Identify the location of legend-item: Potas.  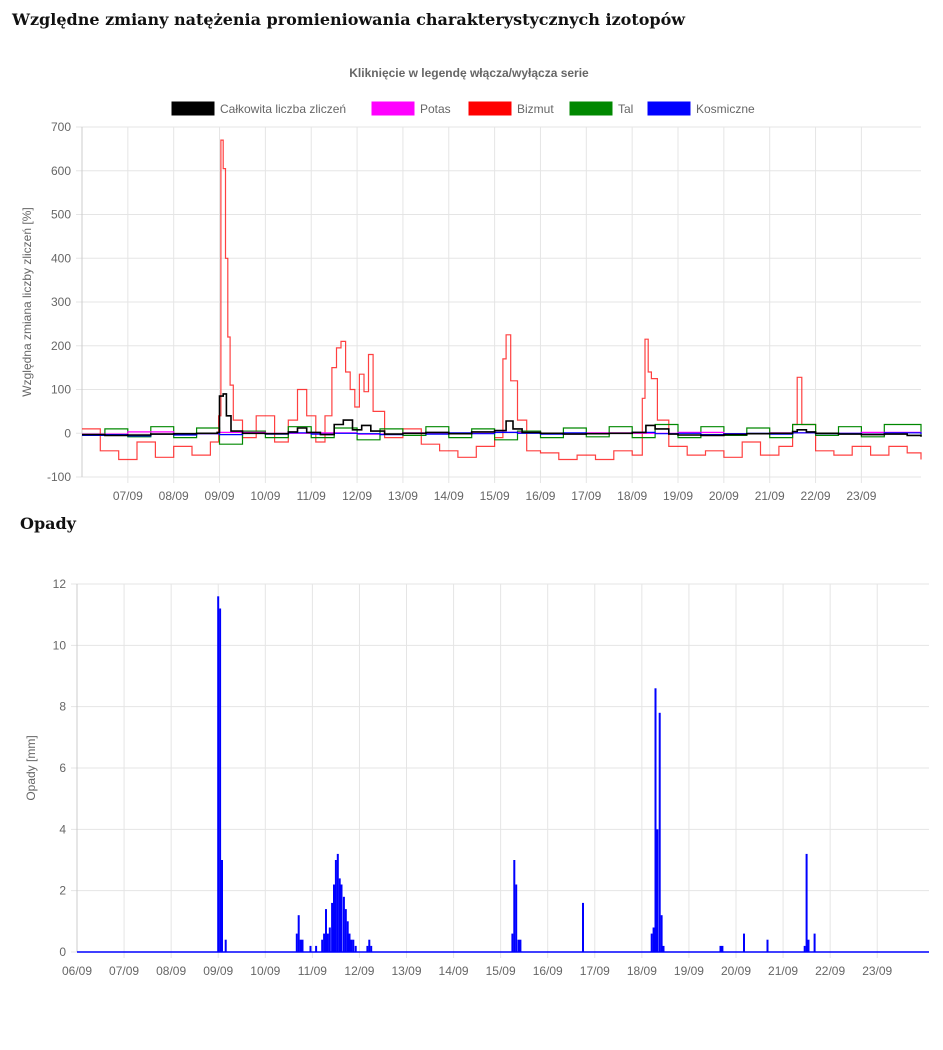
(411, 108).